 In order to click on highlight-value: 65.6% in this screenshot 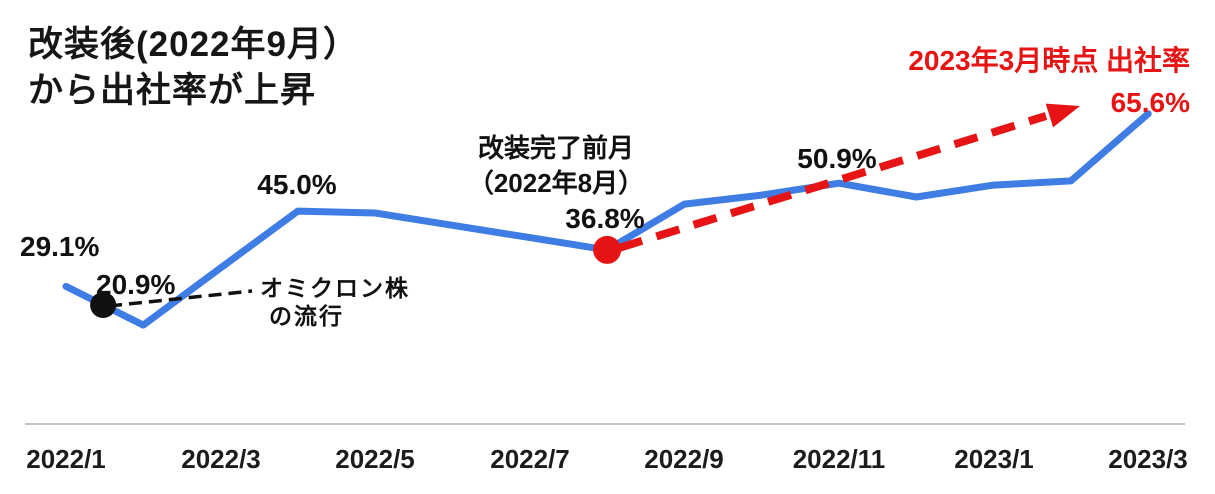, I will do `click(1150, 102)`.